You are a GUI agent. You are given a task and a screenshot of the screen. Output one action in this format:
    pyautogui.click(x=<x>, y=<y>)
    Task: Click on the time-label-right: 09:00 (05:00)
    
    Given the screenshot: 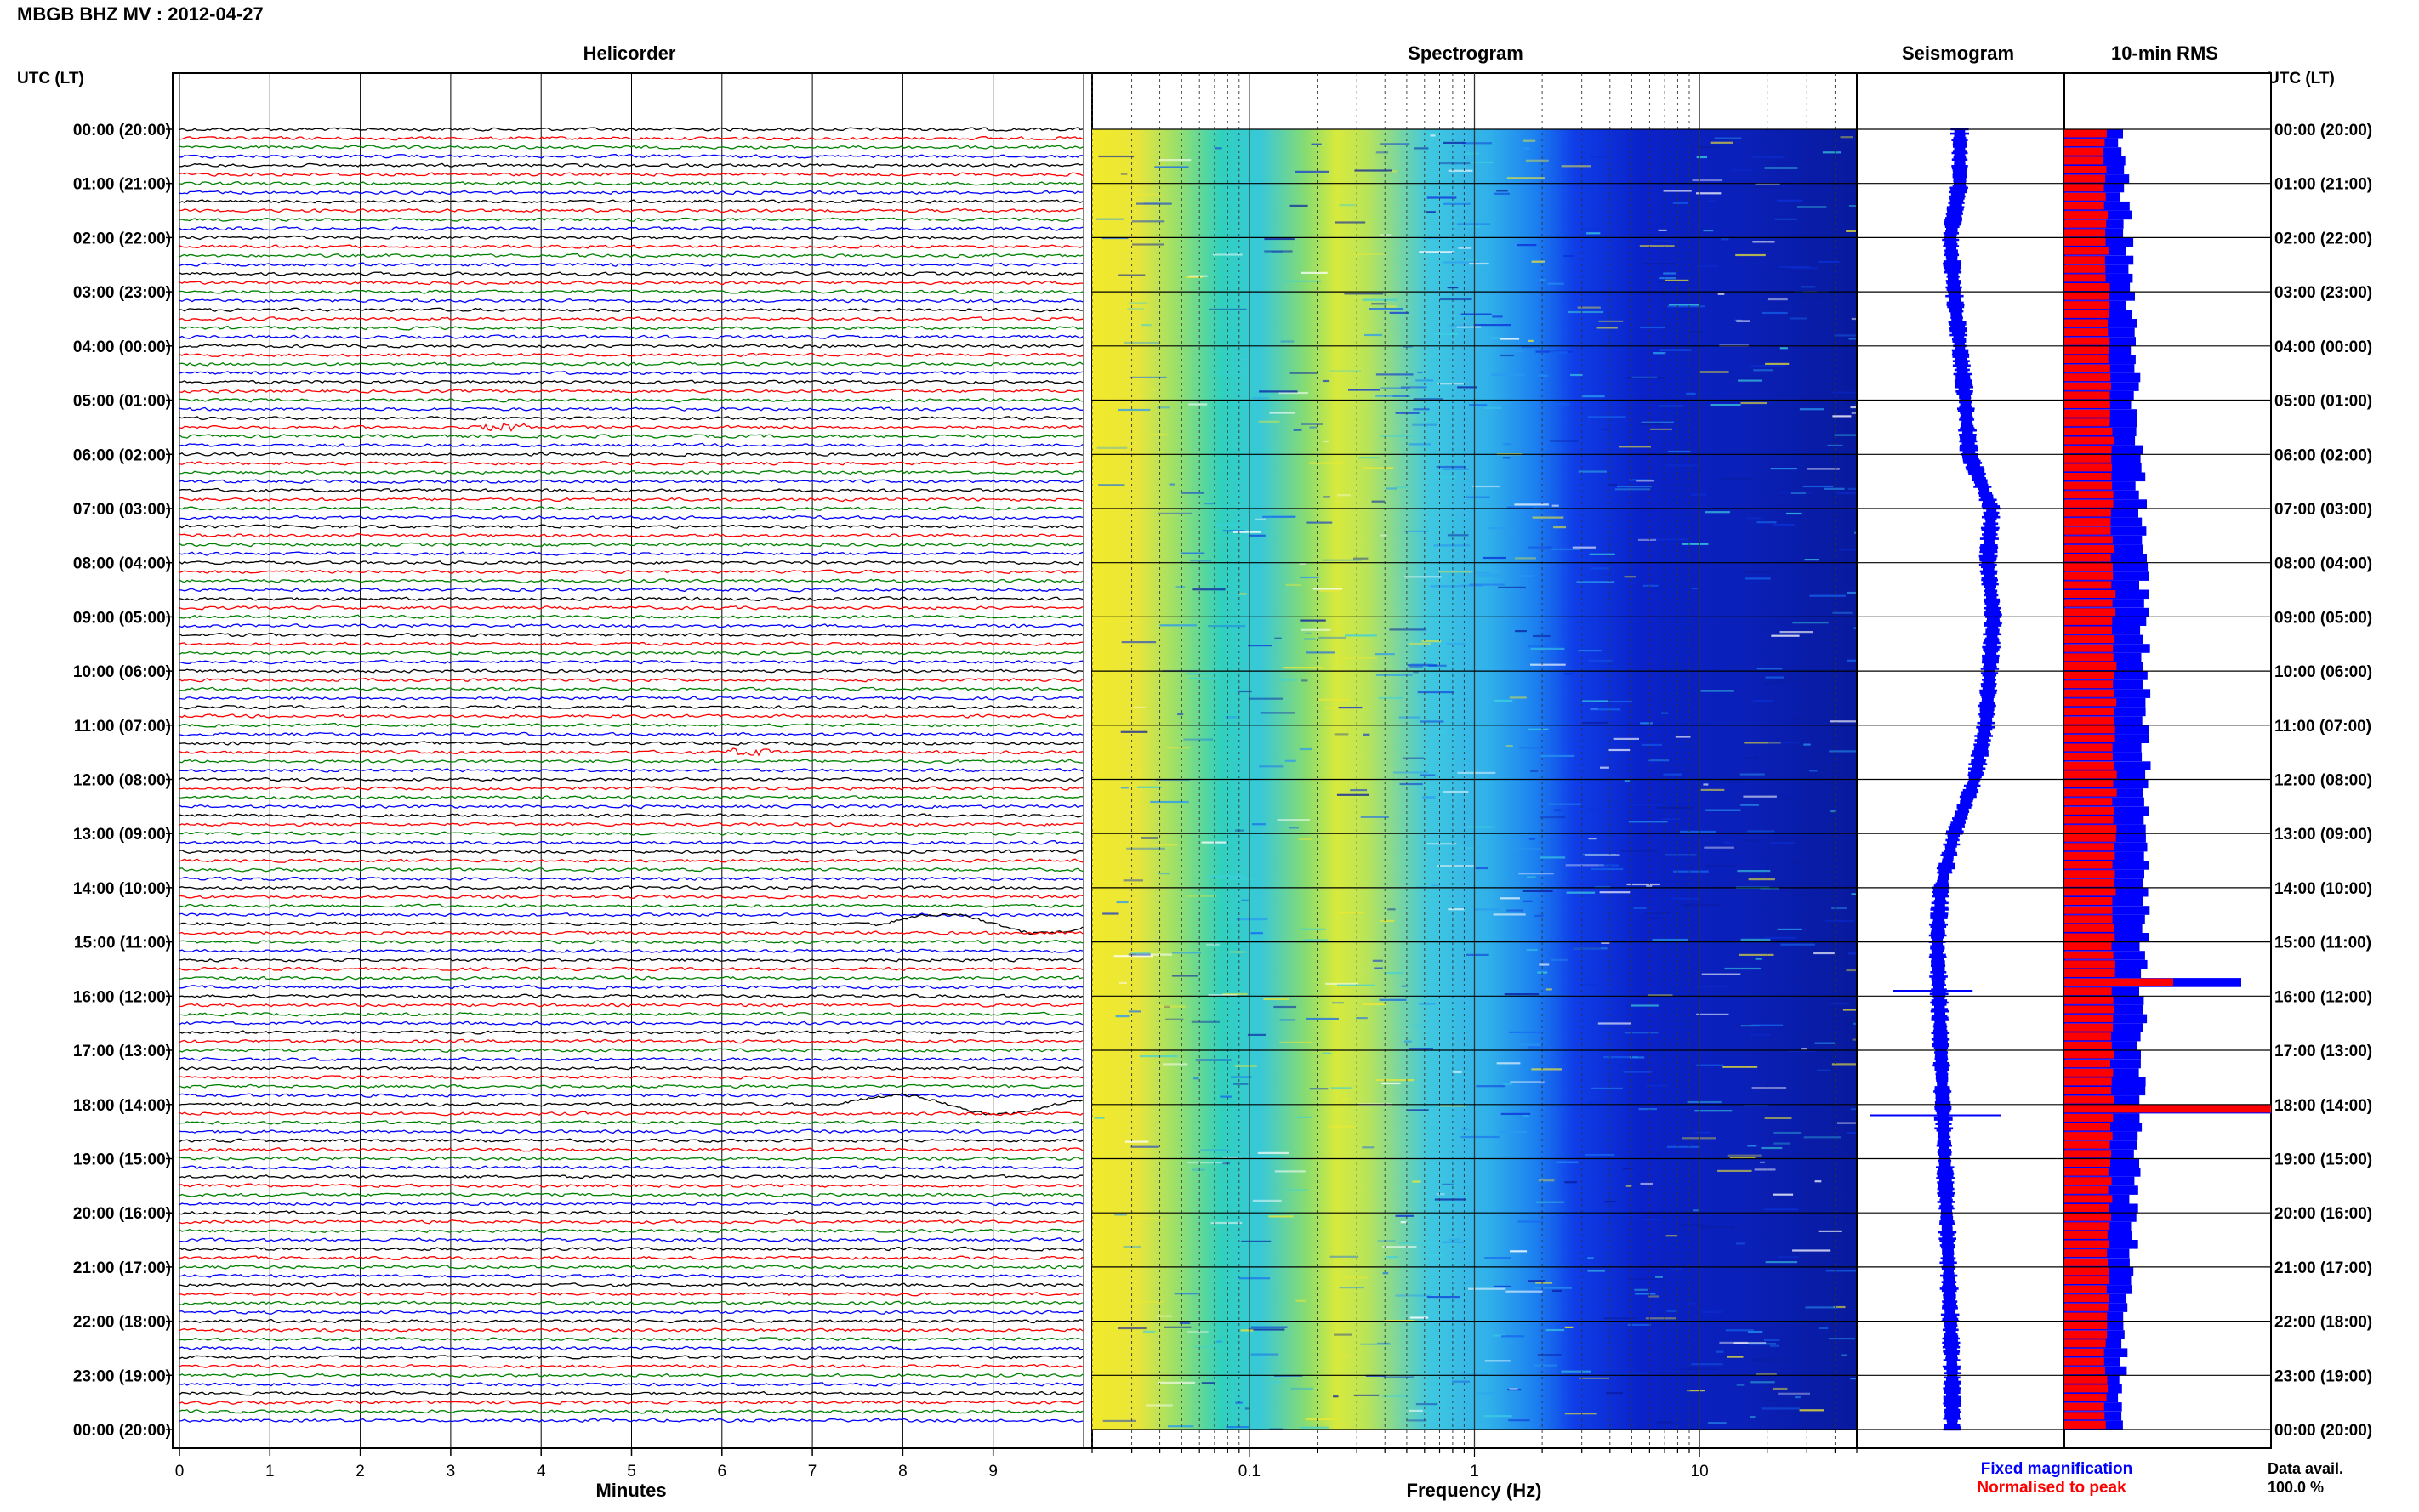 What is the action you would take?
    pyautogui.click(x=2323, y=618)
    